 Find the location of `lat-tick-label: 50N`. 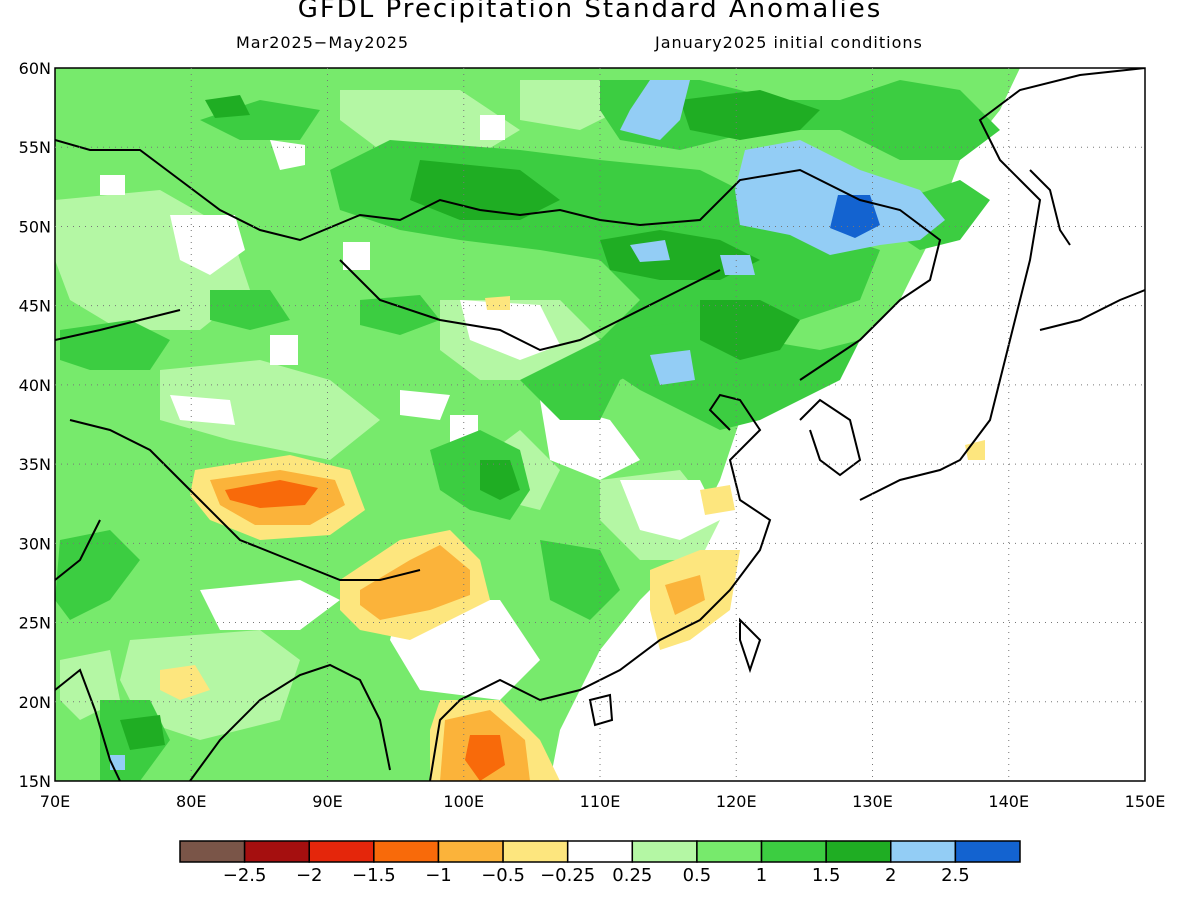

lat-tick-label: 50N is located at coordinates (35, 226).